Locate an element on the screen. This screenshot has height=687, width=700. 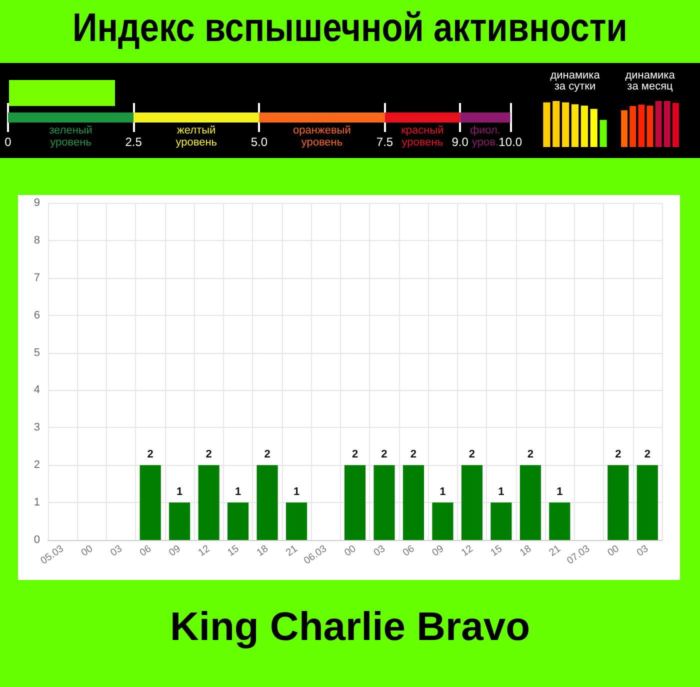
text: King Charlie Bravo is located at coordinates (350, 627).